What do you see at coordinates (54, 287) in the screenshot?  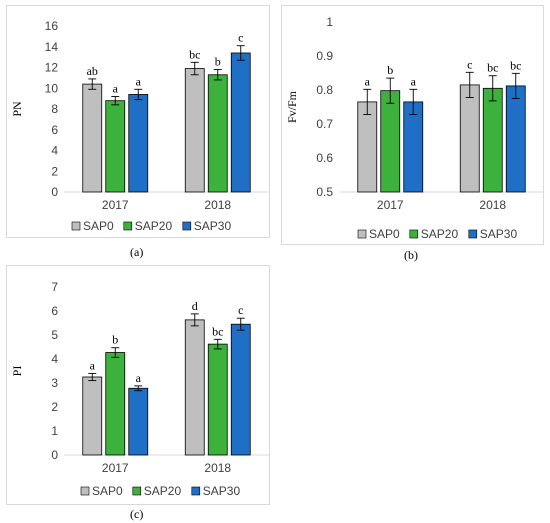 I see `y-tick-label: 7` at bounding box center [54, 287].